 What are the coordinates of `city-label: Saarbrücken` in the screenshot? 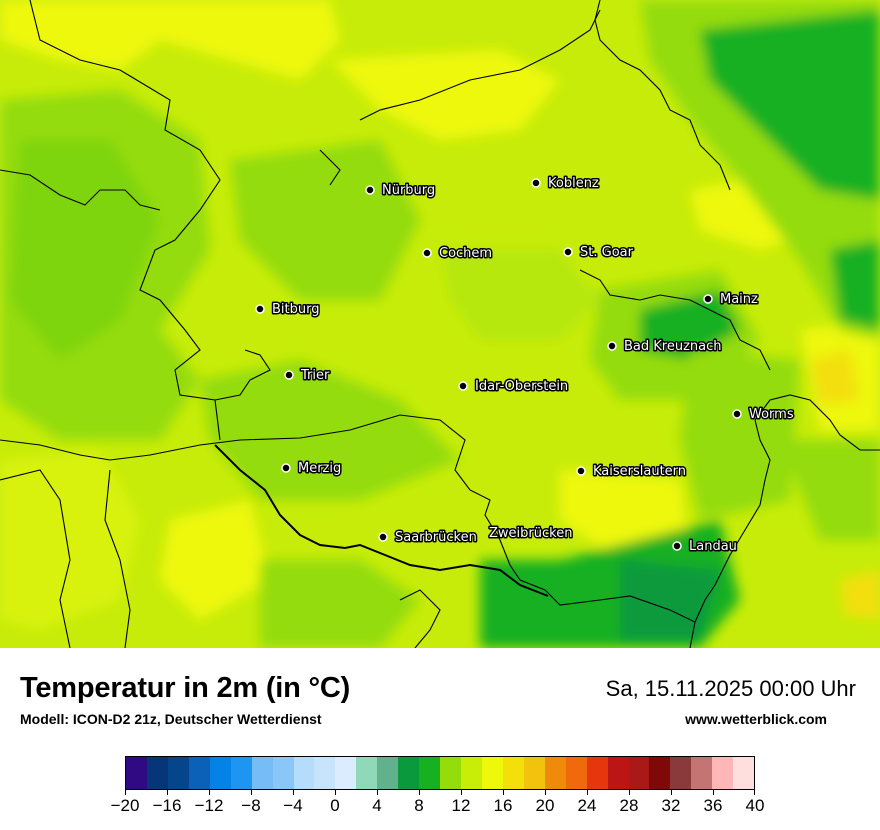 It's located at (436, 537).